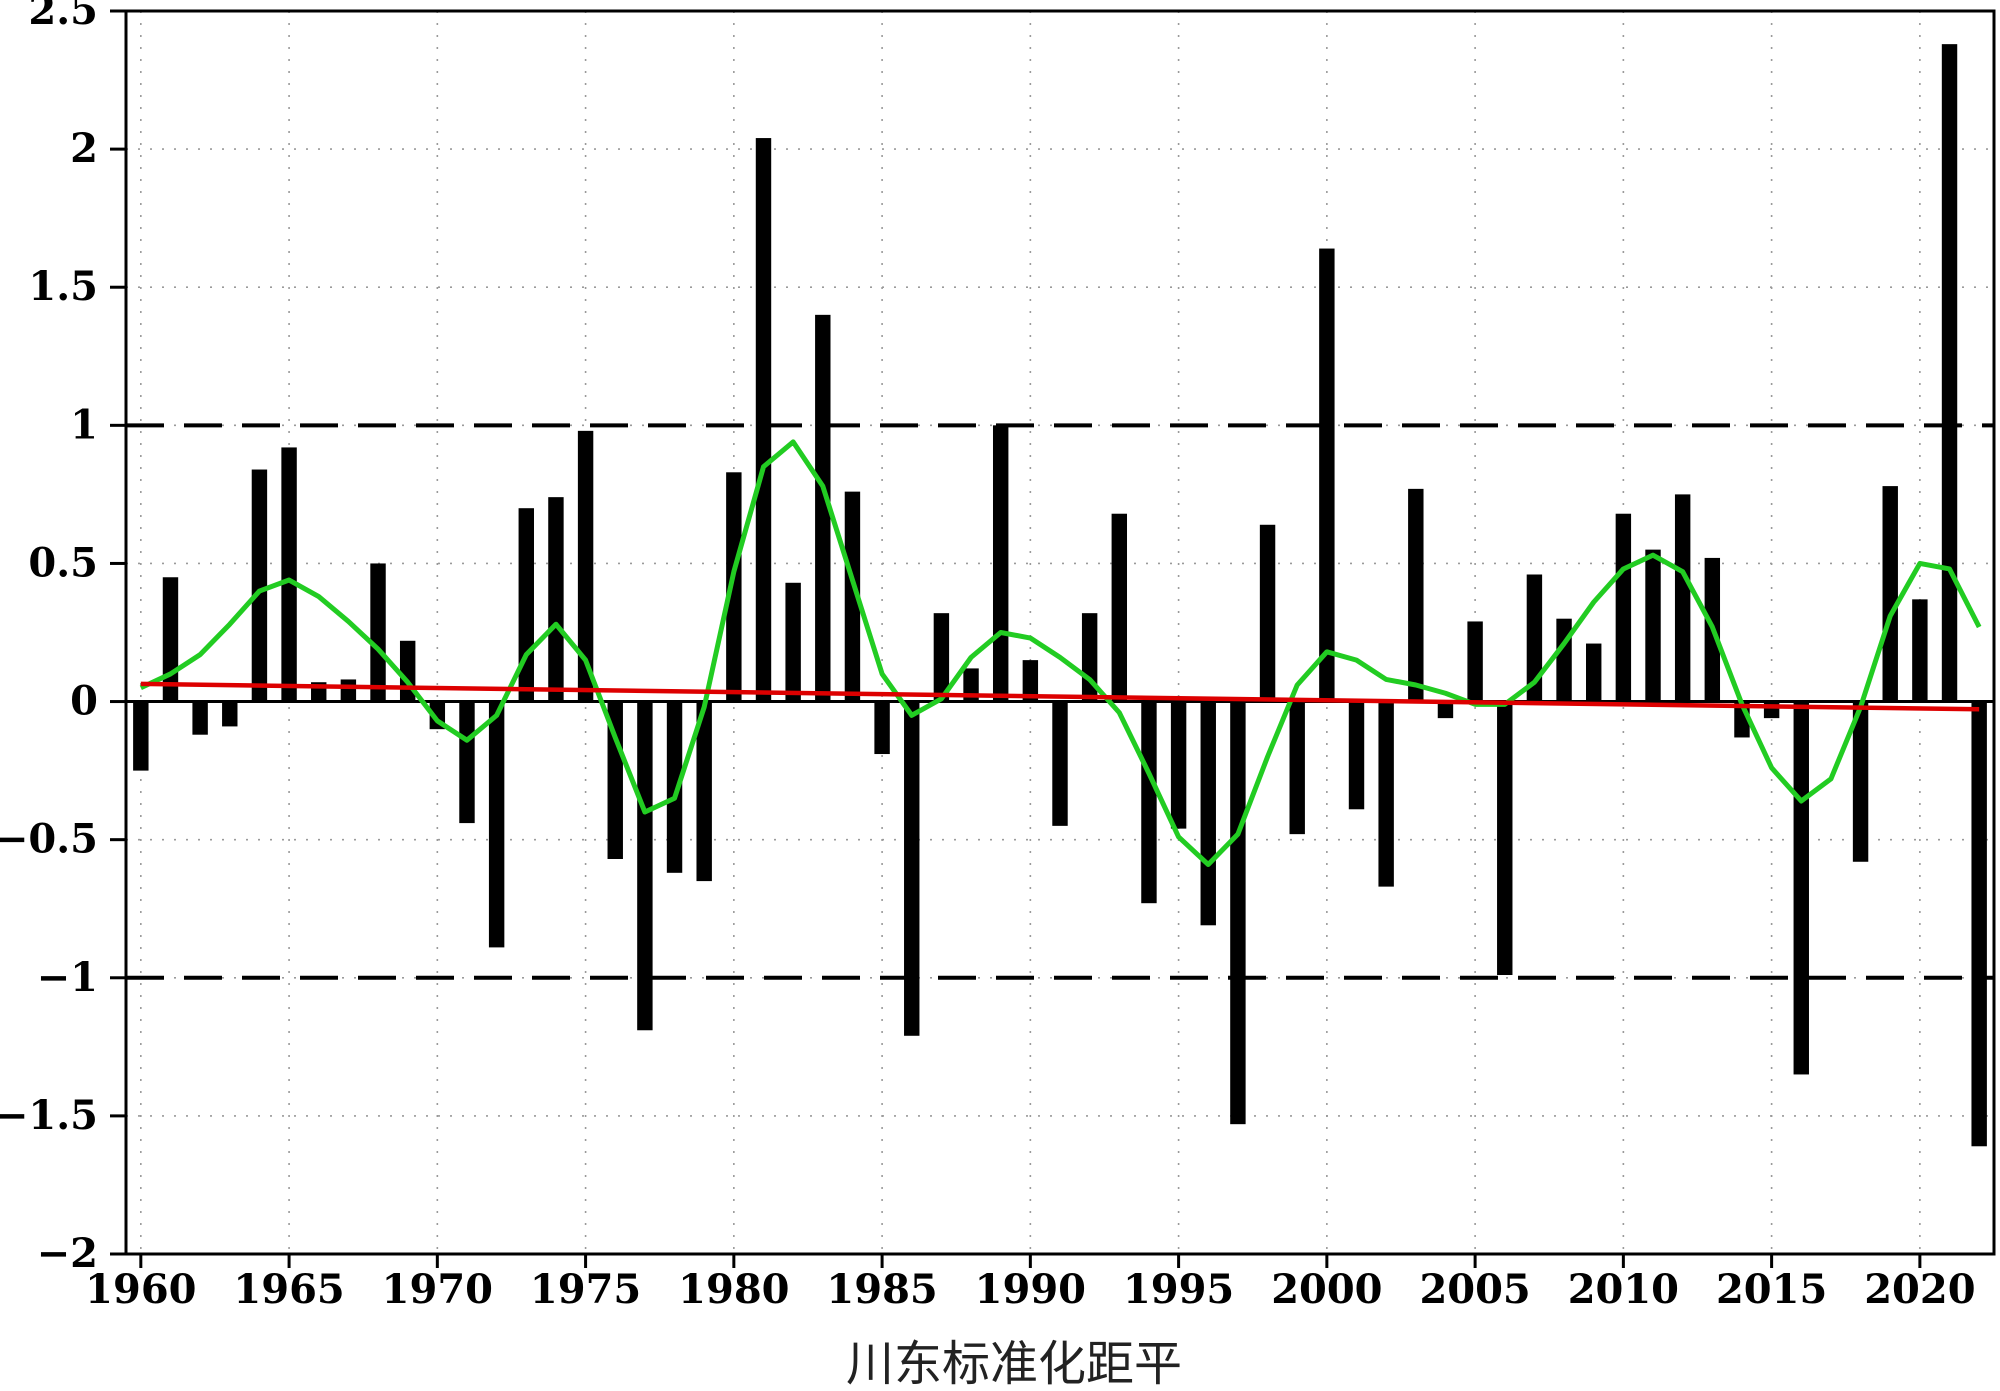 The width and height of the screenshot is (2000, 1391). What do you see at coordinates (1119, 607) in the screenshot?
I see `bar-1993` at bounding box center [1119, 607].